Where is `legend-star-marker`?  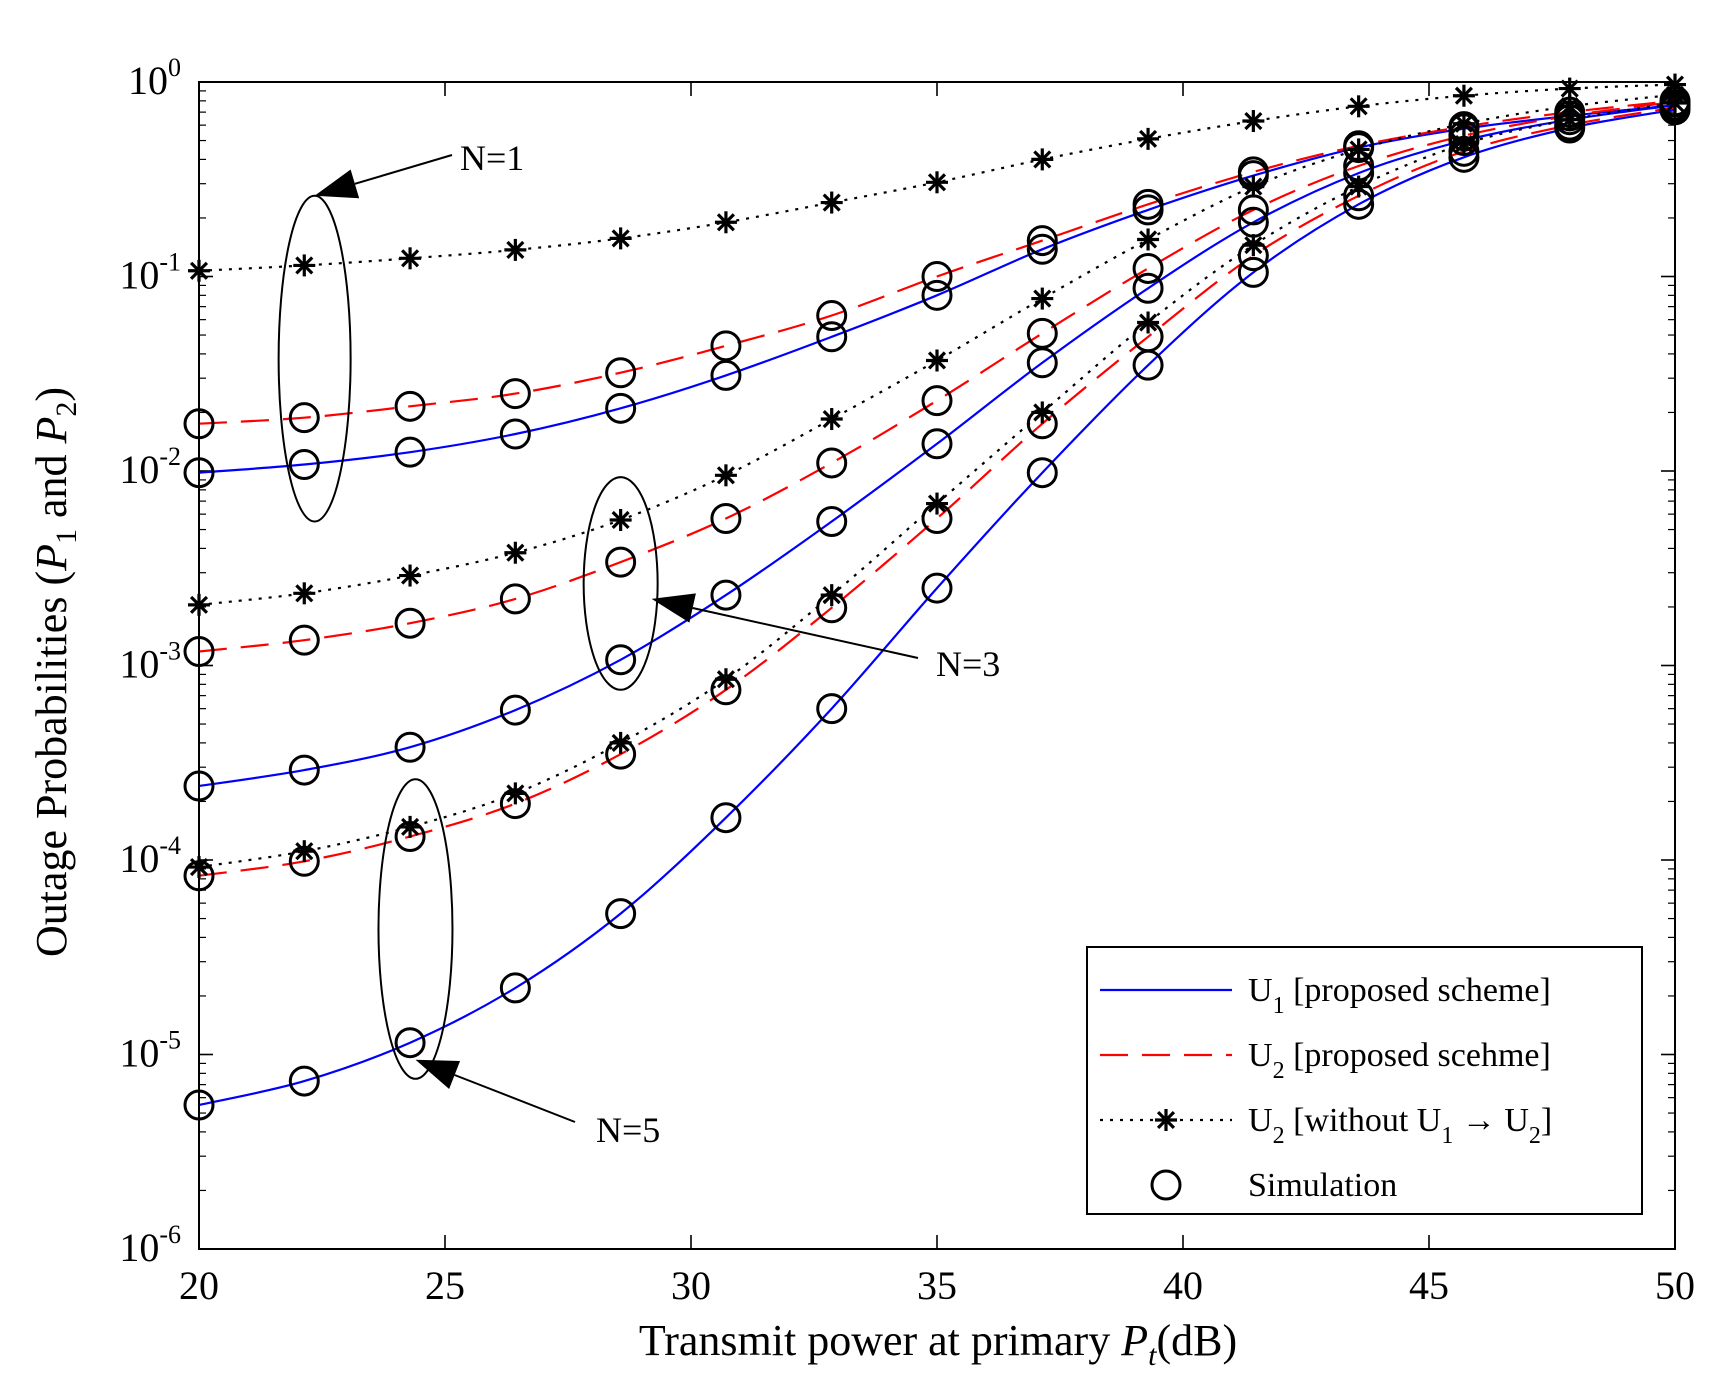
legend-star-marker is located at coordinates (1166, 1120).